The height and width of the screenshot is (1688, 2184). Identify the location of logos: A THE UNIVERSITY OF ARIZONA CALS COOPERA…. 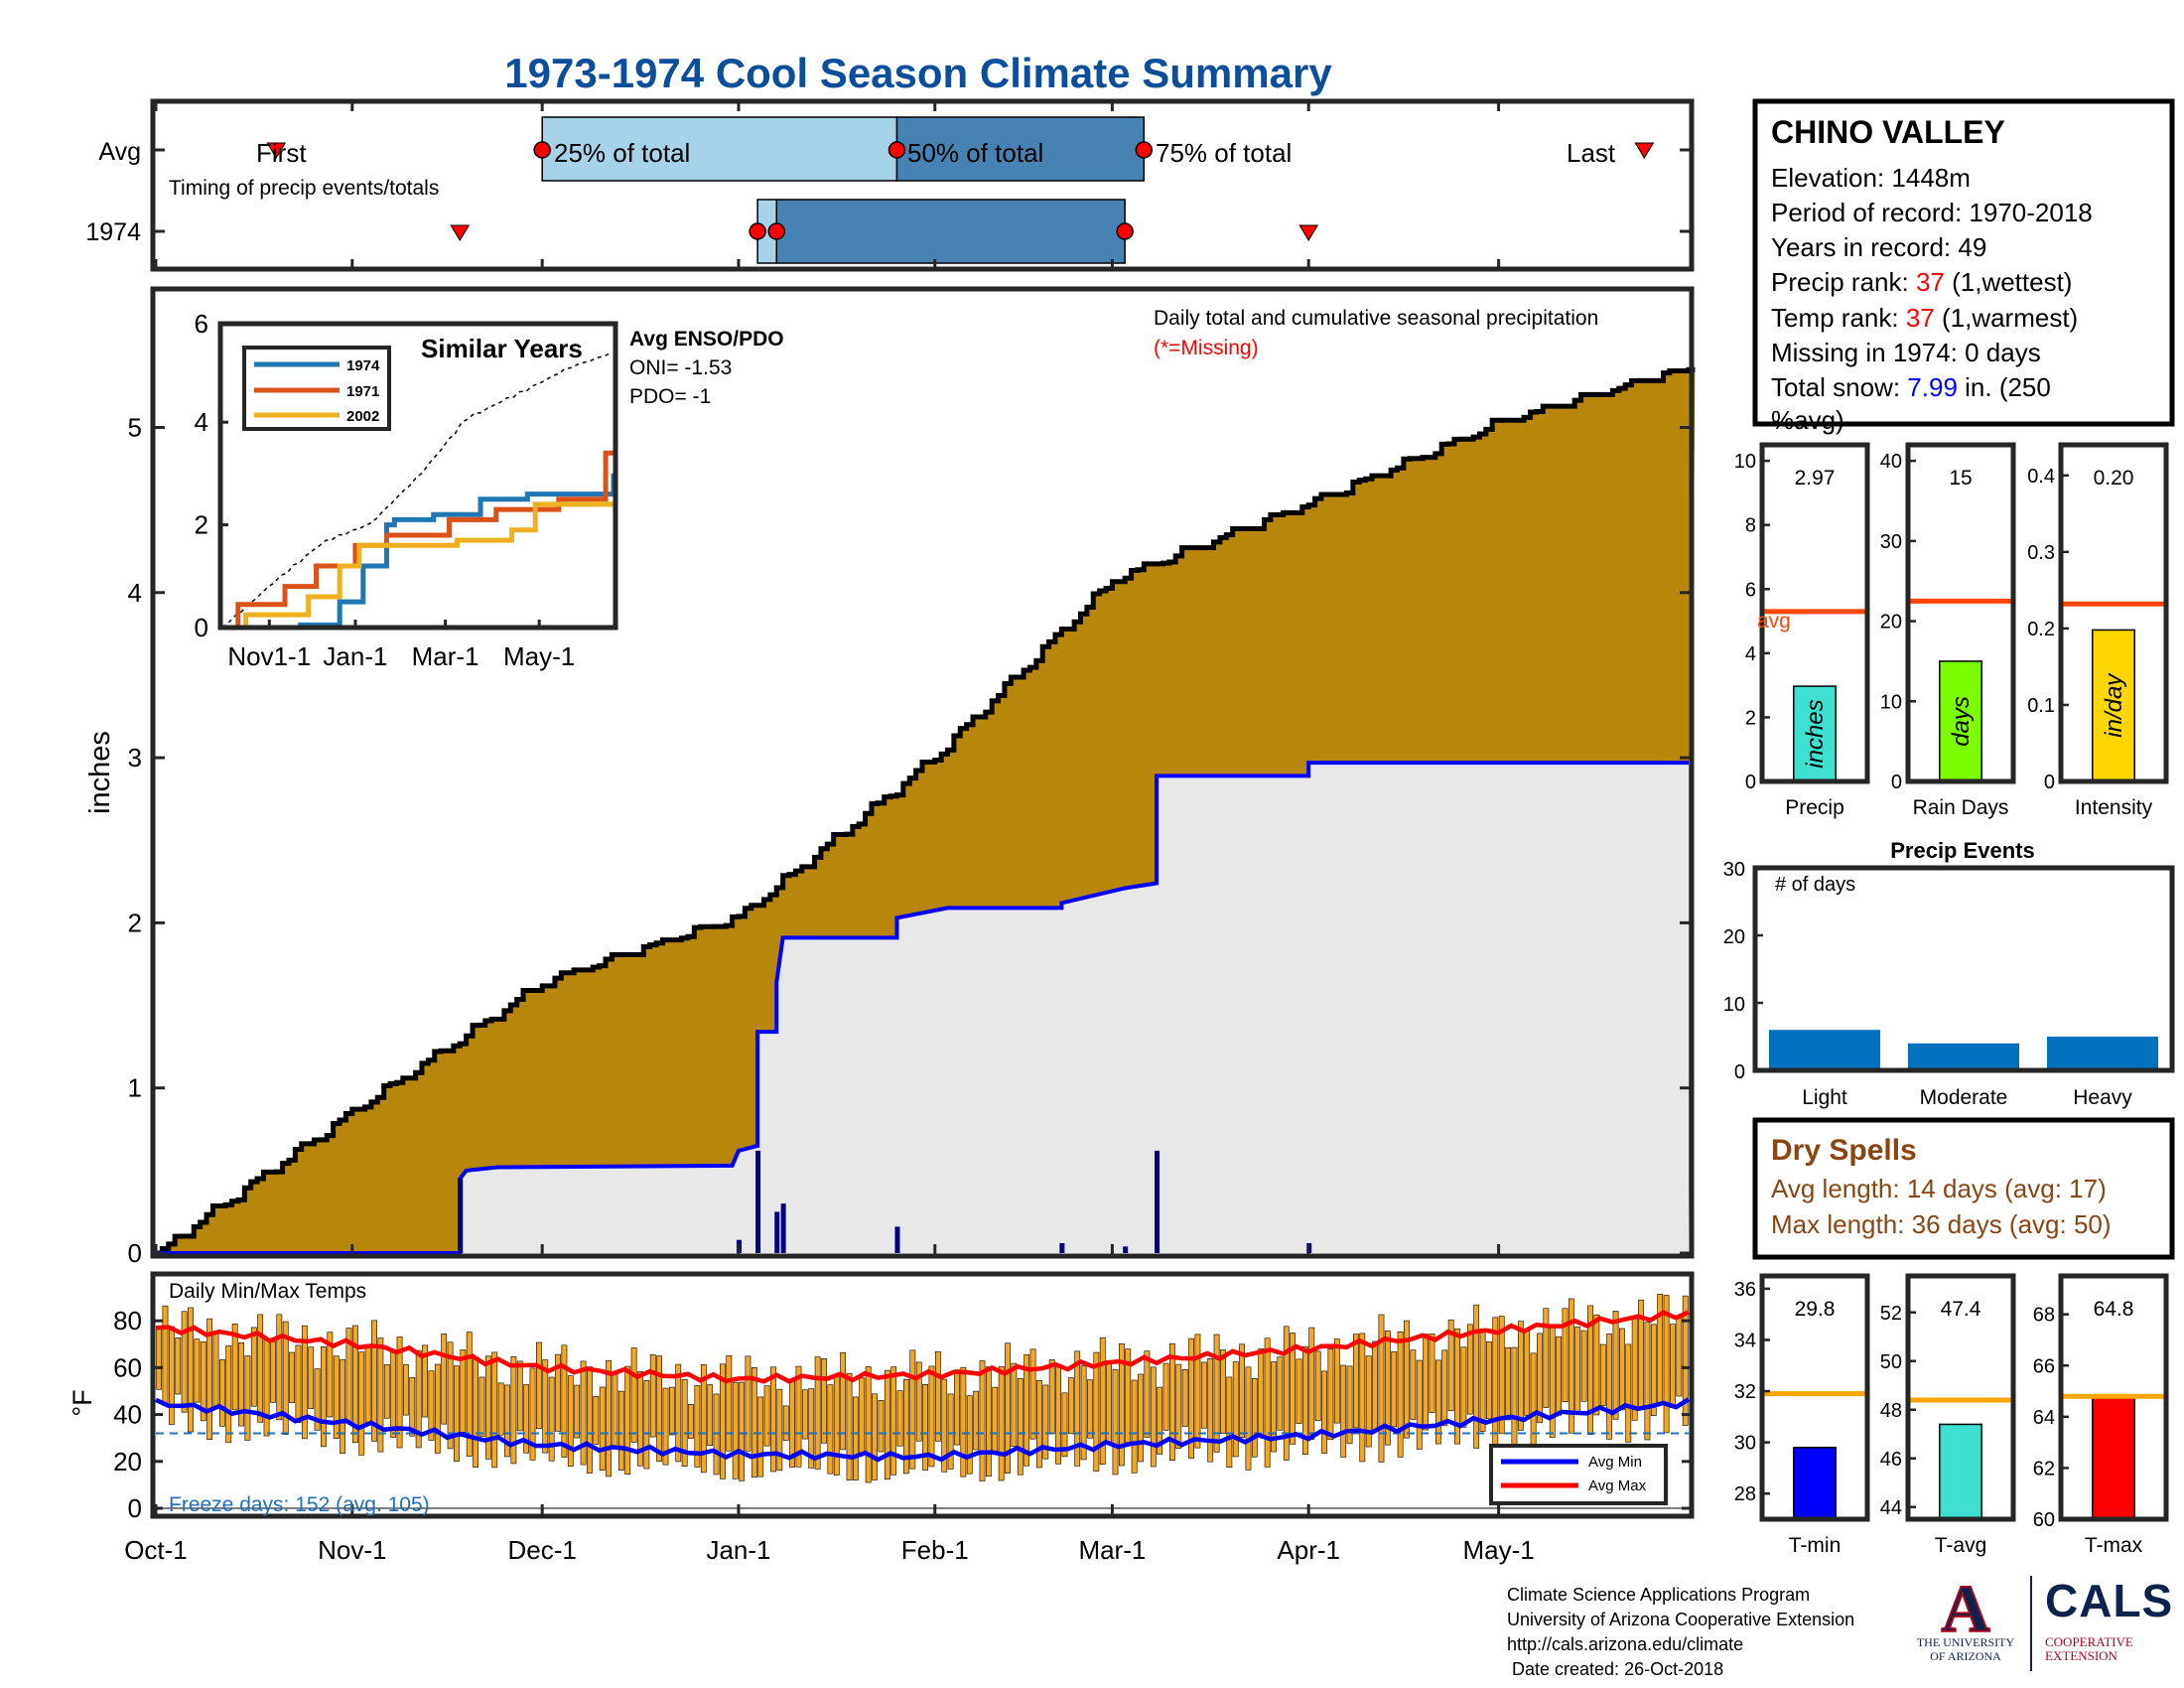
(2050, 1626).